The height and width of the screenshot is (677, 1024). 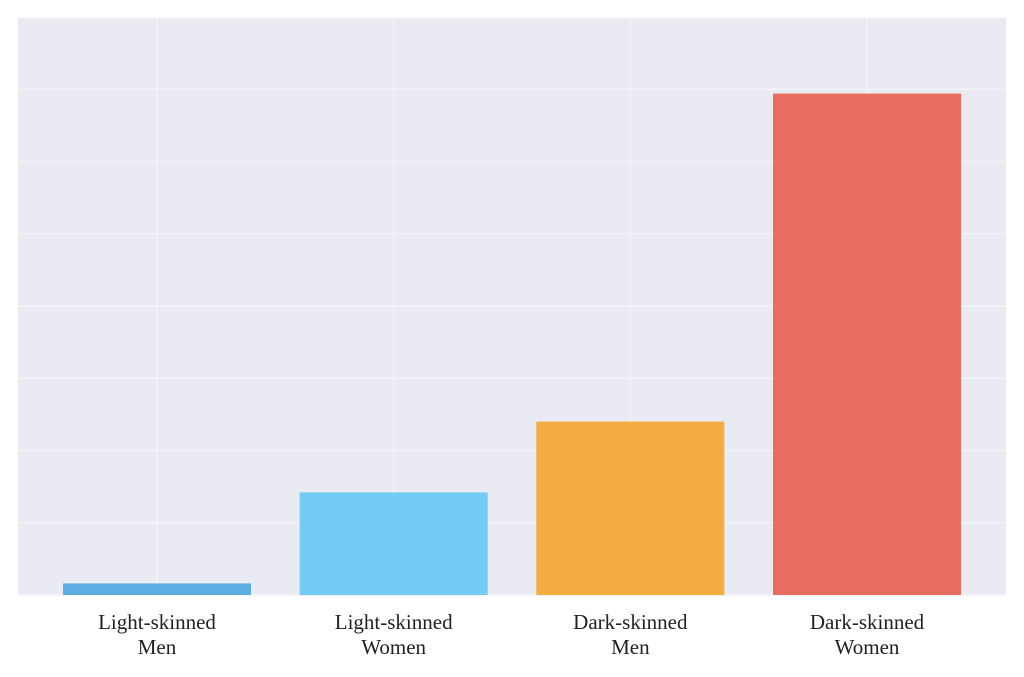 I want to click on x-tick-label-1-line-0: Light-skinned, so click(x=394, y=622).